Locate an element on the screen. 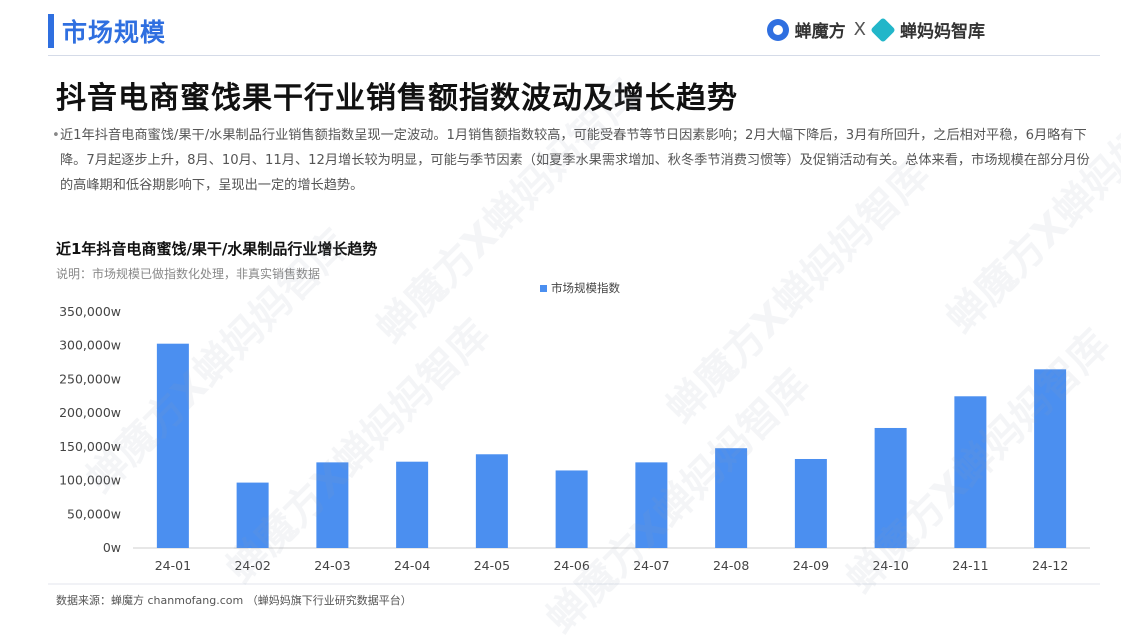 This screenshot has height=644, width=1121. chart-title: 近1年抖音电商蜜饯/果干/水果制品行业增长趋势 is located at coordinates (217, 249).